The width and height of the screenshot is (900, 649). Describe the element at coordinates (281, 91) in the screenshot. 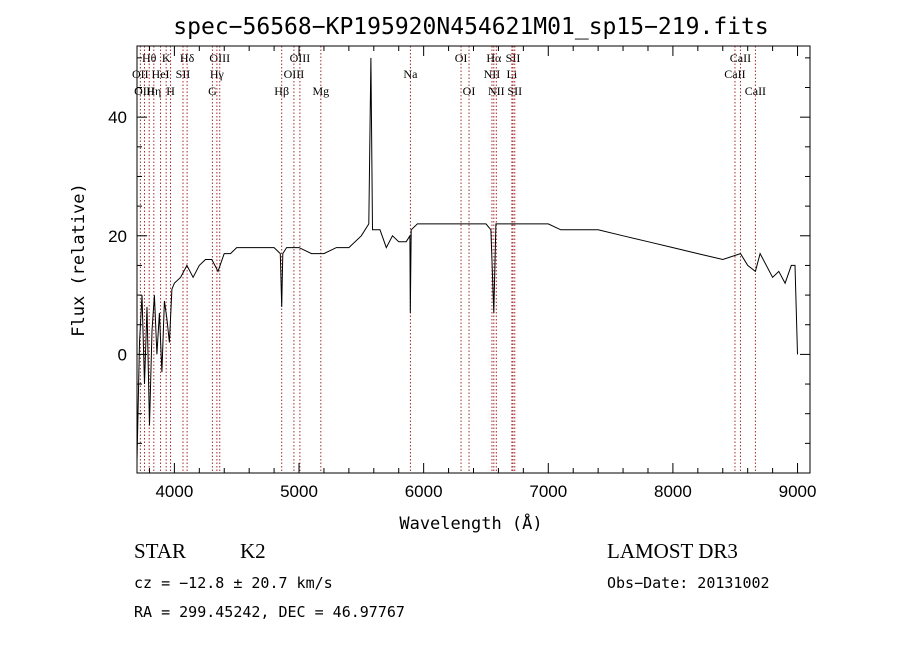

I see `spectral-line-label: Hβ` at that location.